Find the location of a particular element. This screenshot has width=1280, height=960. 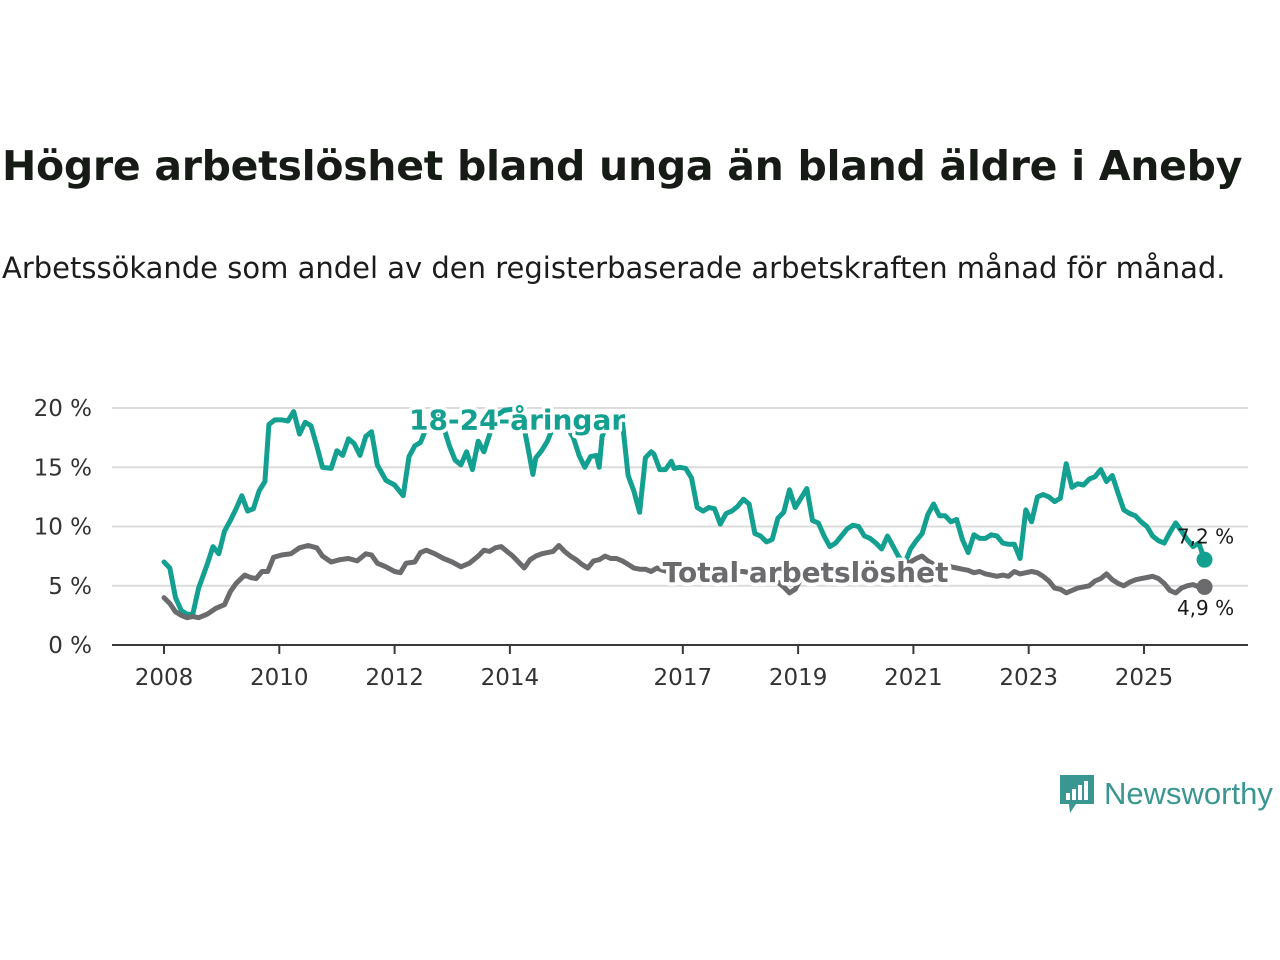

y-tick-label: 20 % is located at coordinates (63, 409).